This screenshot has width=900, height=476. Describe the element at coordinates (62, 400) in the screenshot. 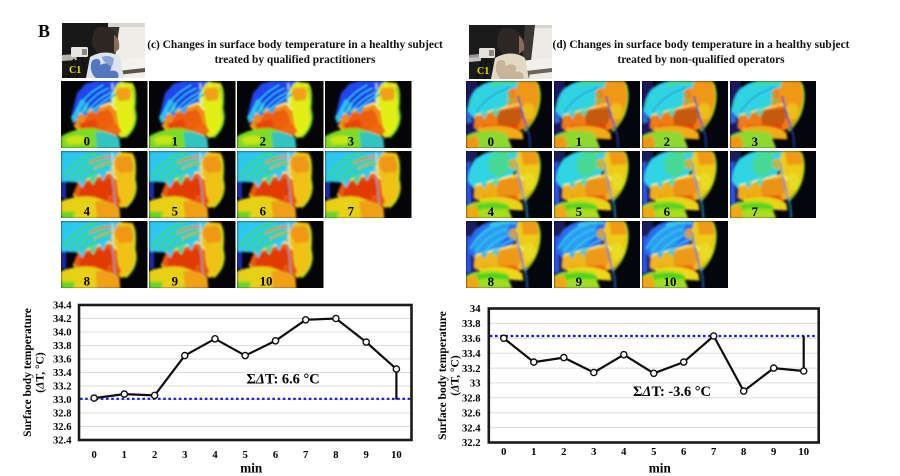

I see `svg-text: 33.0` at that location.